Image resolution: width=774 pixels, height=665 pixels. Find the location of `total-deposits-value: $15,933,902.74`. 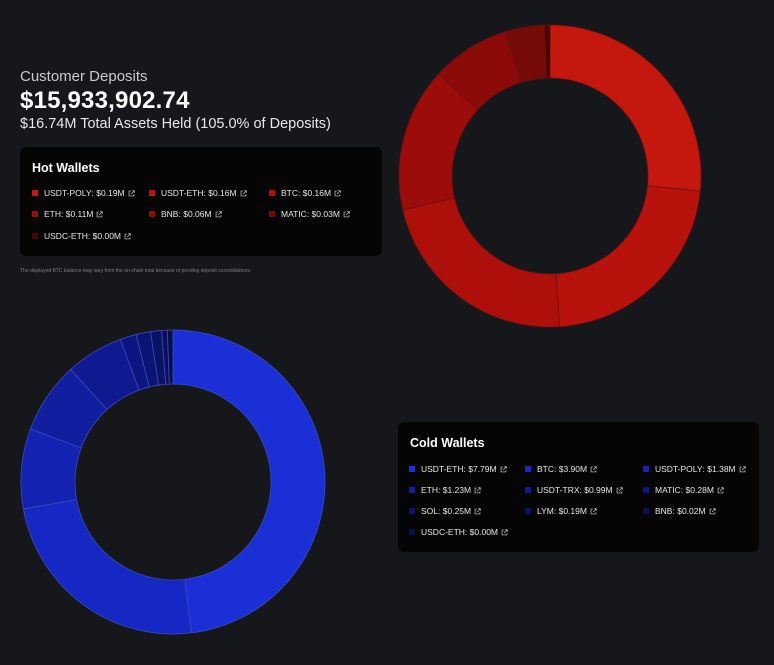

total-deposits-value: $15,933,902.74 is located at coordinates (105, 100).